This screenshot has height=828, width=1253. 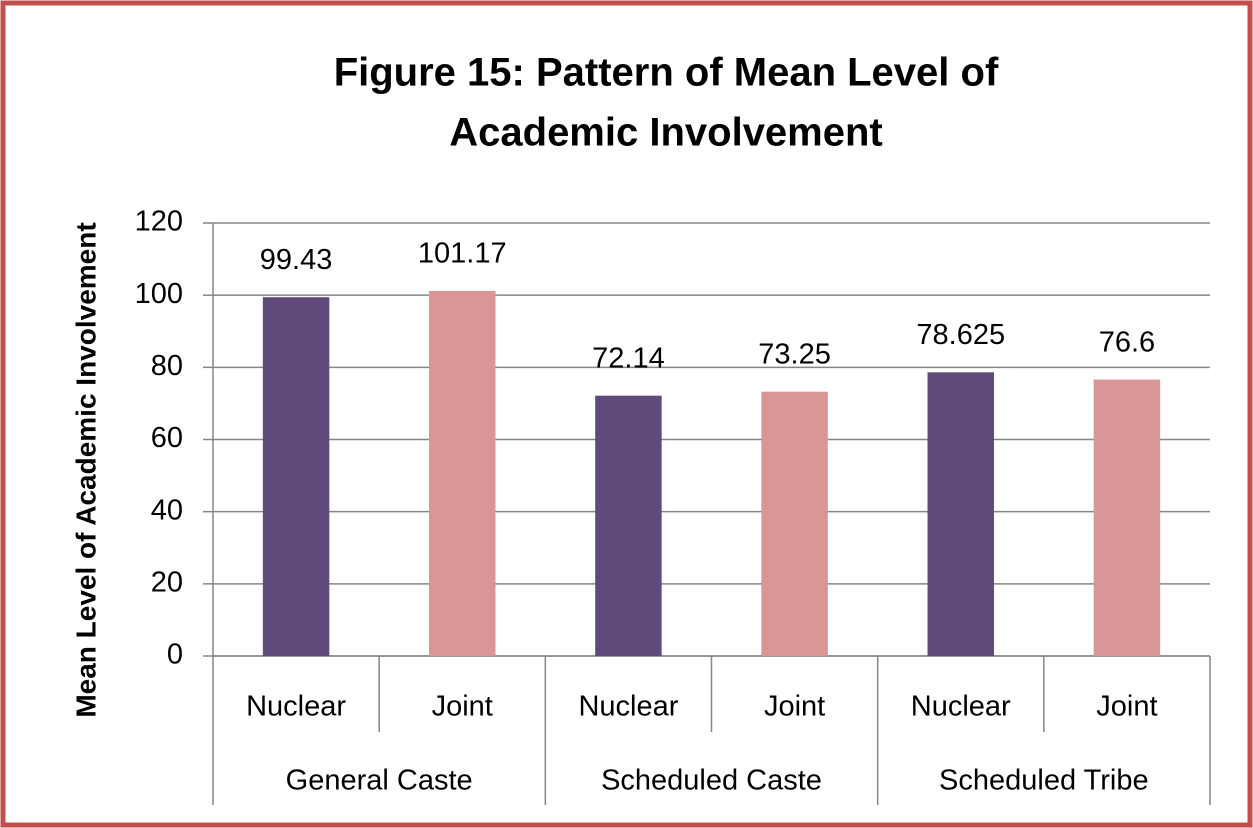 What do you see at coordinates (666, 73) in the screenshot?
I see `chart-title: Figure 15: Pattern of Mean Level of` at bounding box center [666, 73].